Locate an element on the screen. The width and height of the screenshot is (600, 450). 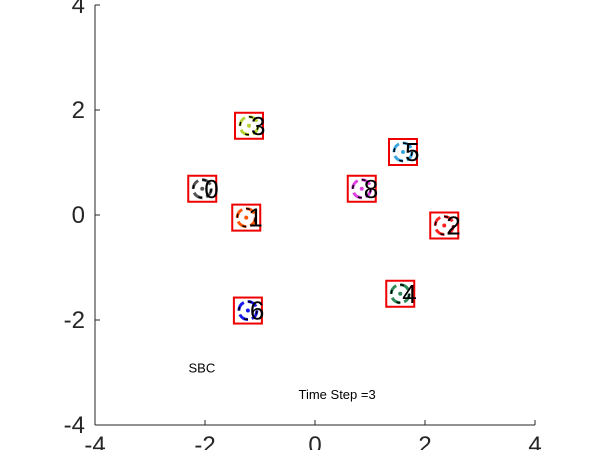
agent-label: 0 is located at coordinates (211, 189).